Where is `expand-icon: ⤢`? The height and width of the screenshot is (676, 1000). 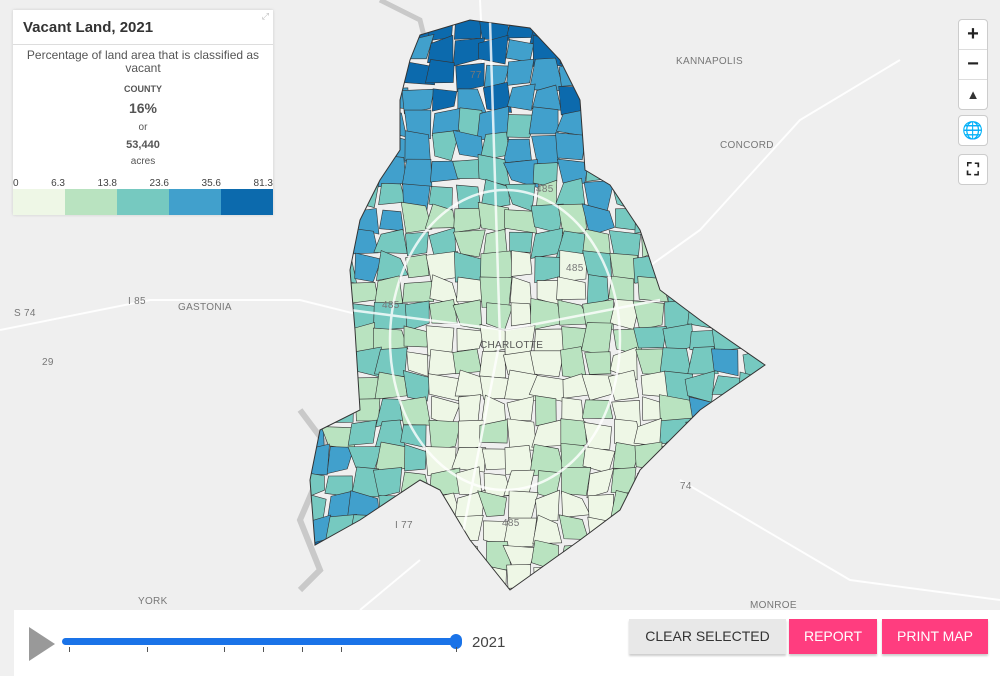 expand-icon: ⤢ is located at coordinates (265, 16).